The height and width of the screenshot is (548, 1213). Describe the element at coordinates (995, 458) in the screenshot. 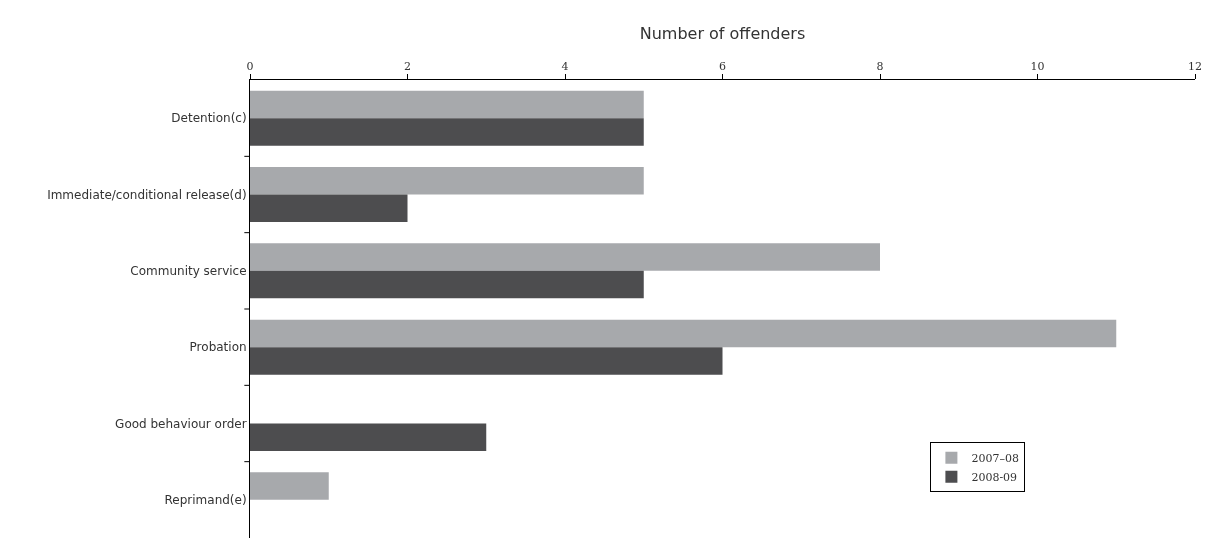

I see `legend-label: 2007–08` at that location.